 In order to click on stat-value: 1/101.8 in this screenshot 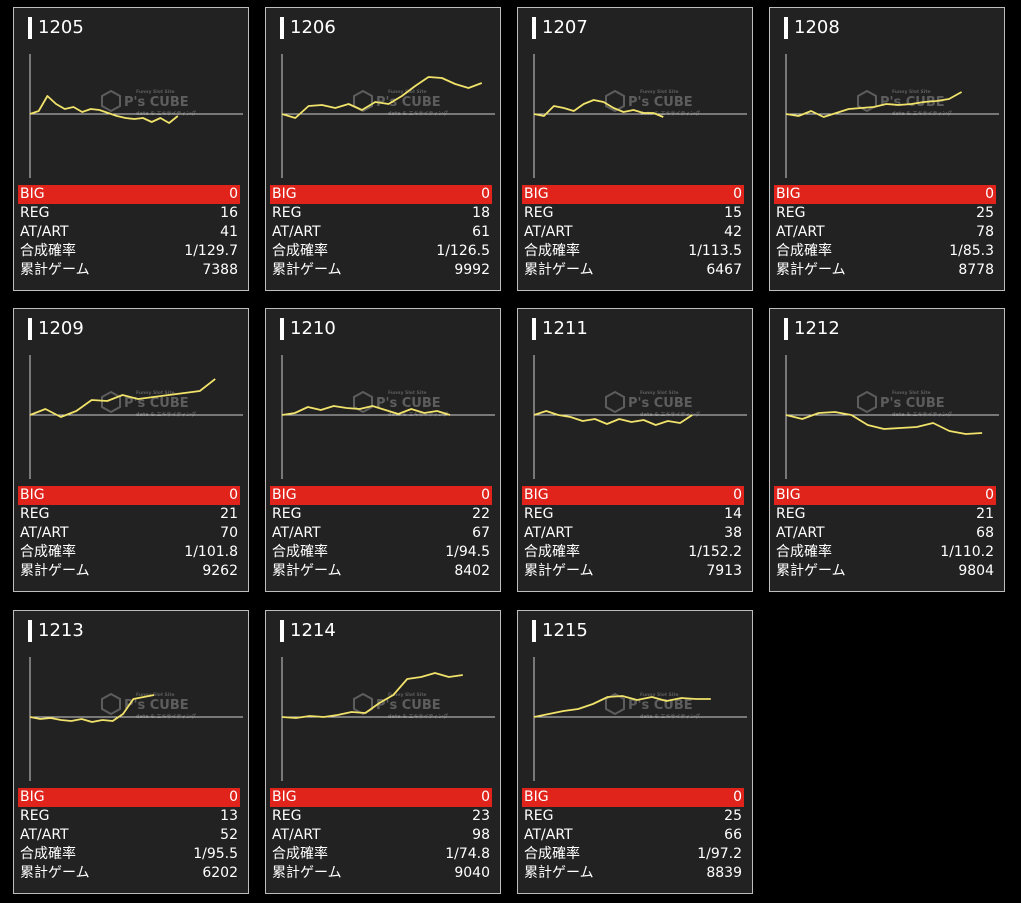, I will do `click(211, 552)`.